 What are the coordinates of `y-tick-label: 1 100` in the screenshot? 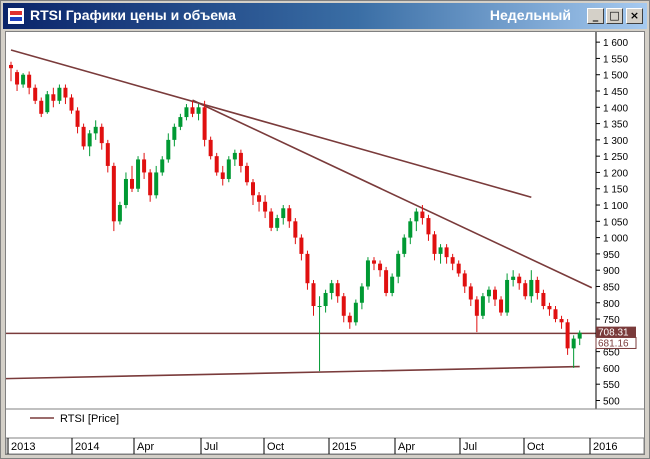 It's located at (615, 206).